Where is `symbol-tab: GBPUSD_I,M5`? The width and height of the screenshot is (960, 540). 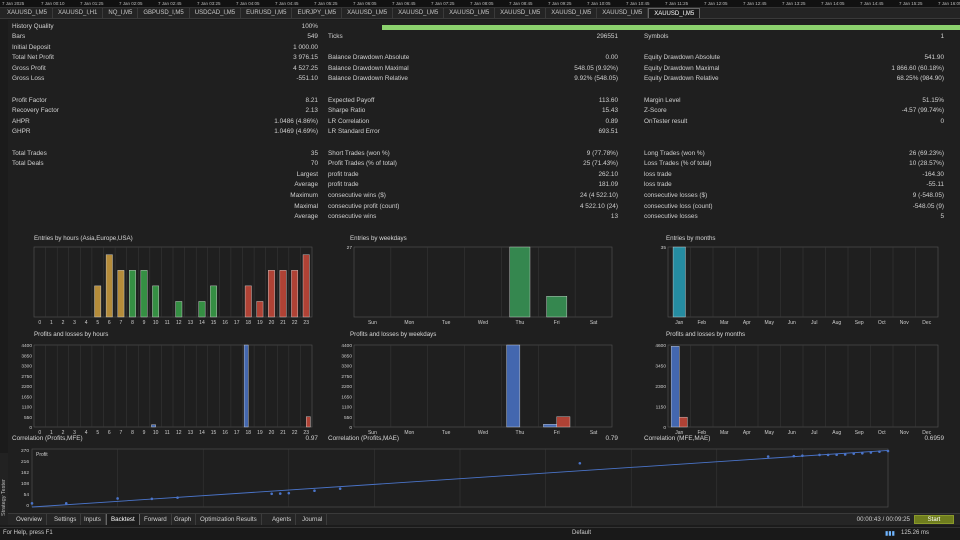
symbol-tab: GBPUSD_I,M5 is located at coordinates (164, 13).